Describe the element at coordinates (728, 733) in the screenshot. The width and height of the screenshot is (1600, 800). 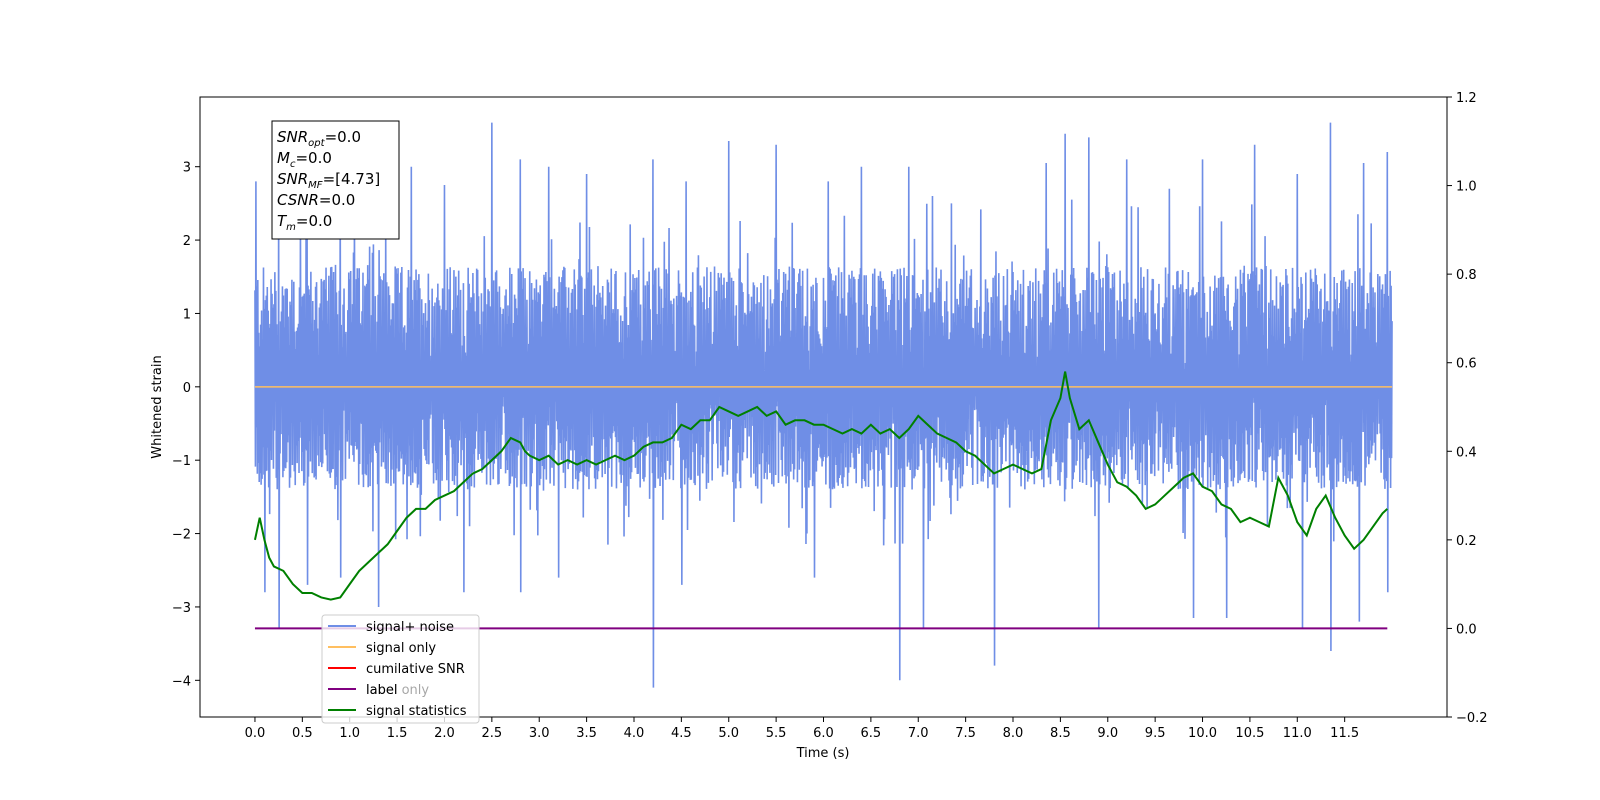
I see `x-tick-label: 5.0` at that location.